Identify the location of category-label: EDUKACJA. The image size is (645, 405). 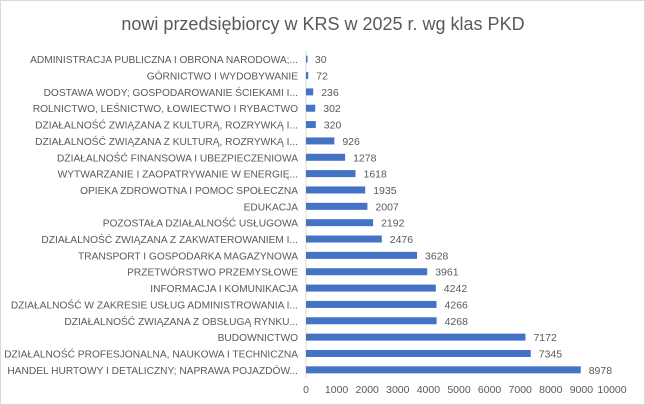
(271, 207).